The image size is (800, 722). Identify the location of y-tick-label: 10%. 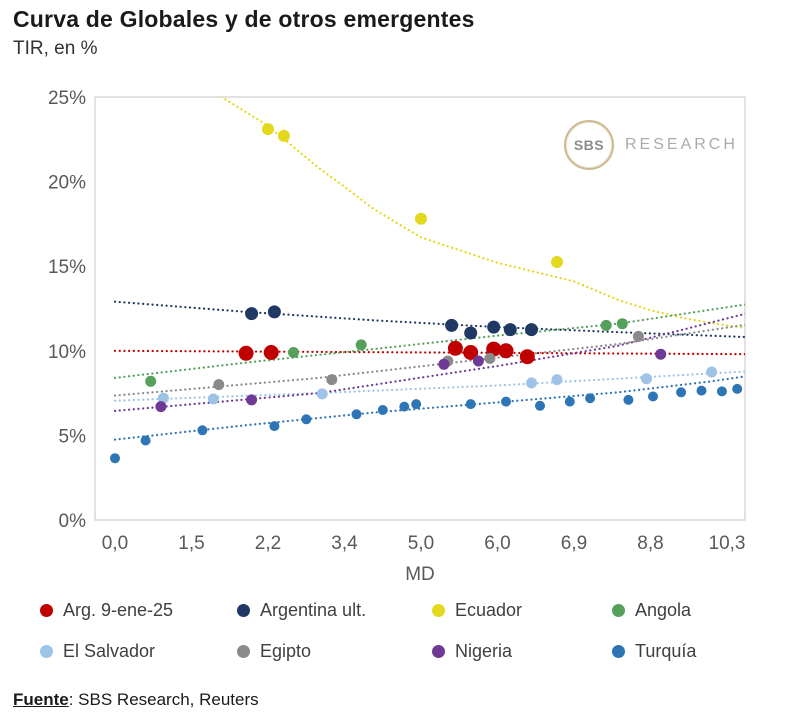
(67, 352).